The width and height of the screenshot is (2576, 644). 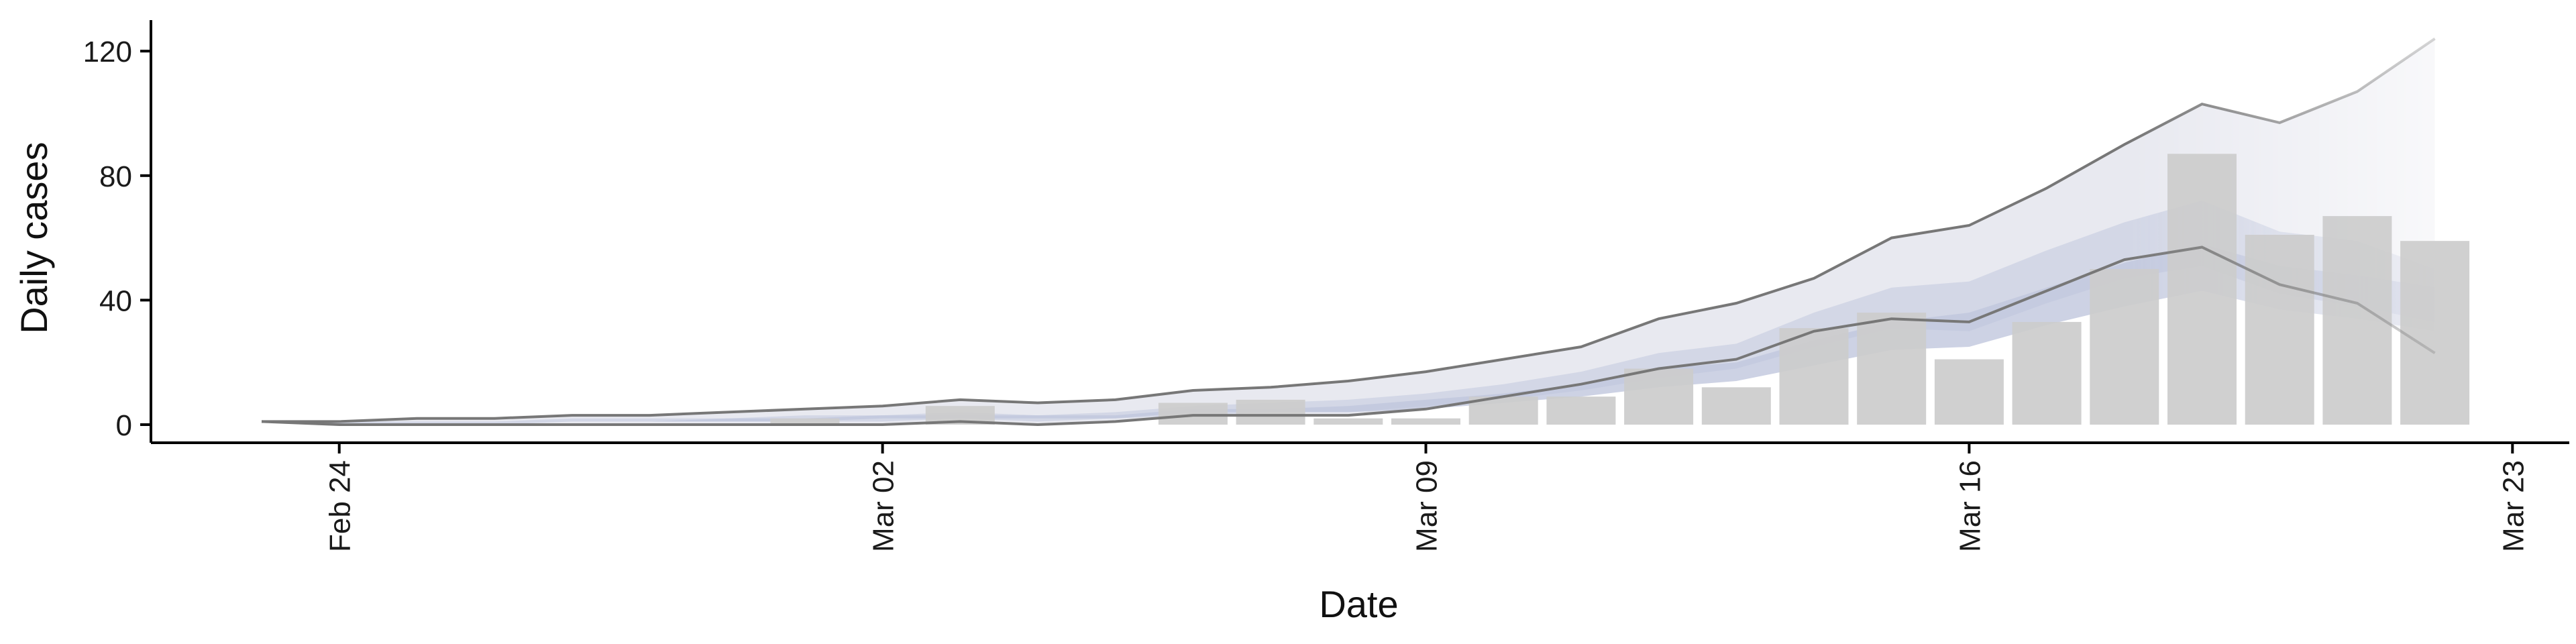 I want to click on x-tick-label: Feb 24, so click(x=340, y=506).